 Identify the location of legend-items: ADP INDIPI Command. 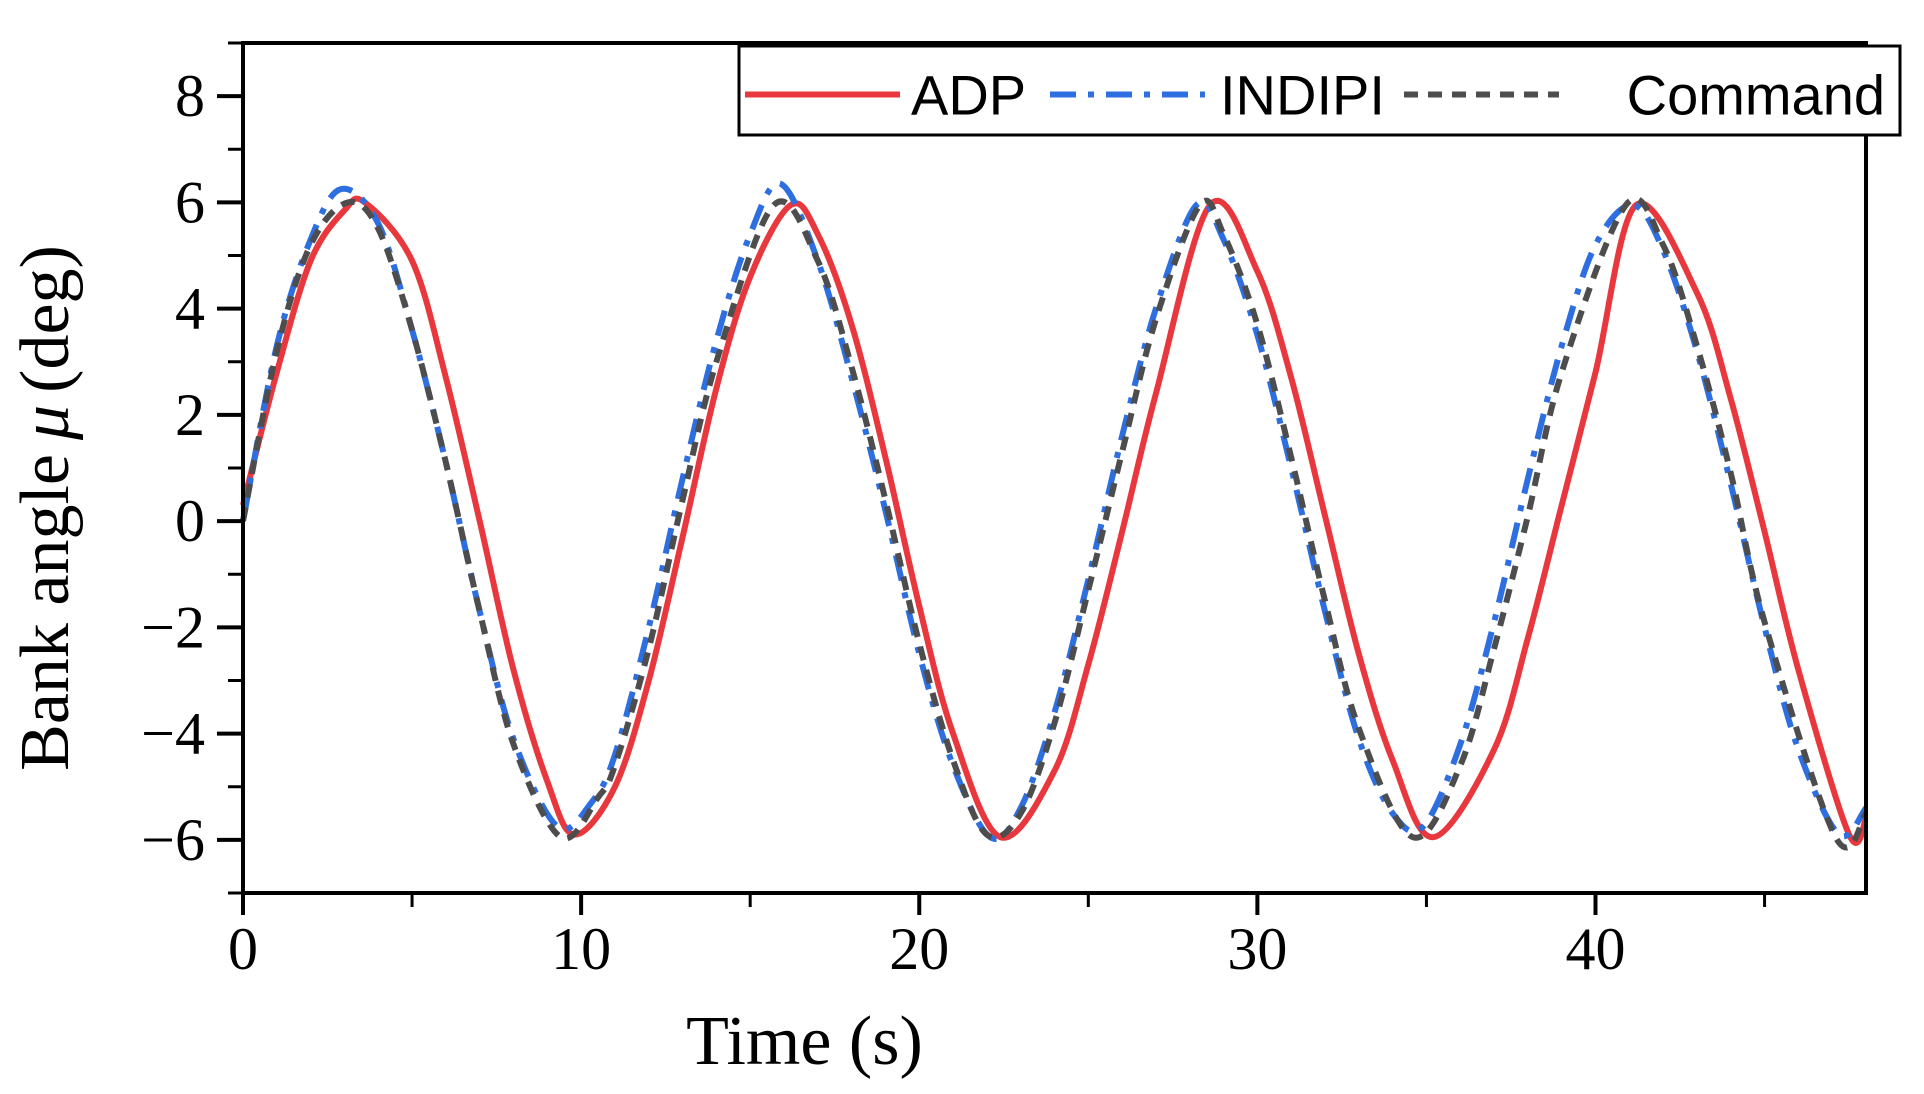
(1315, 95).